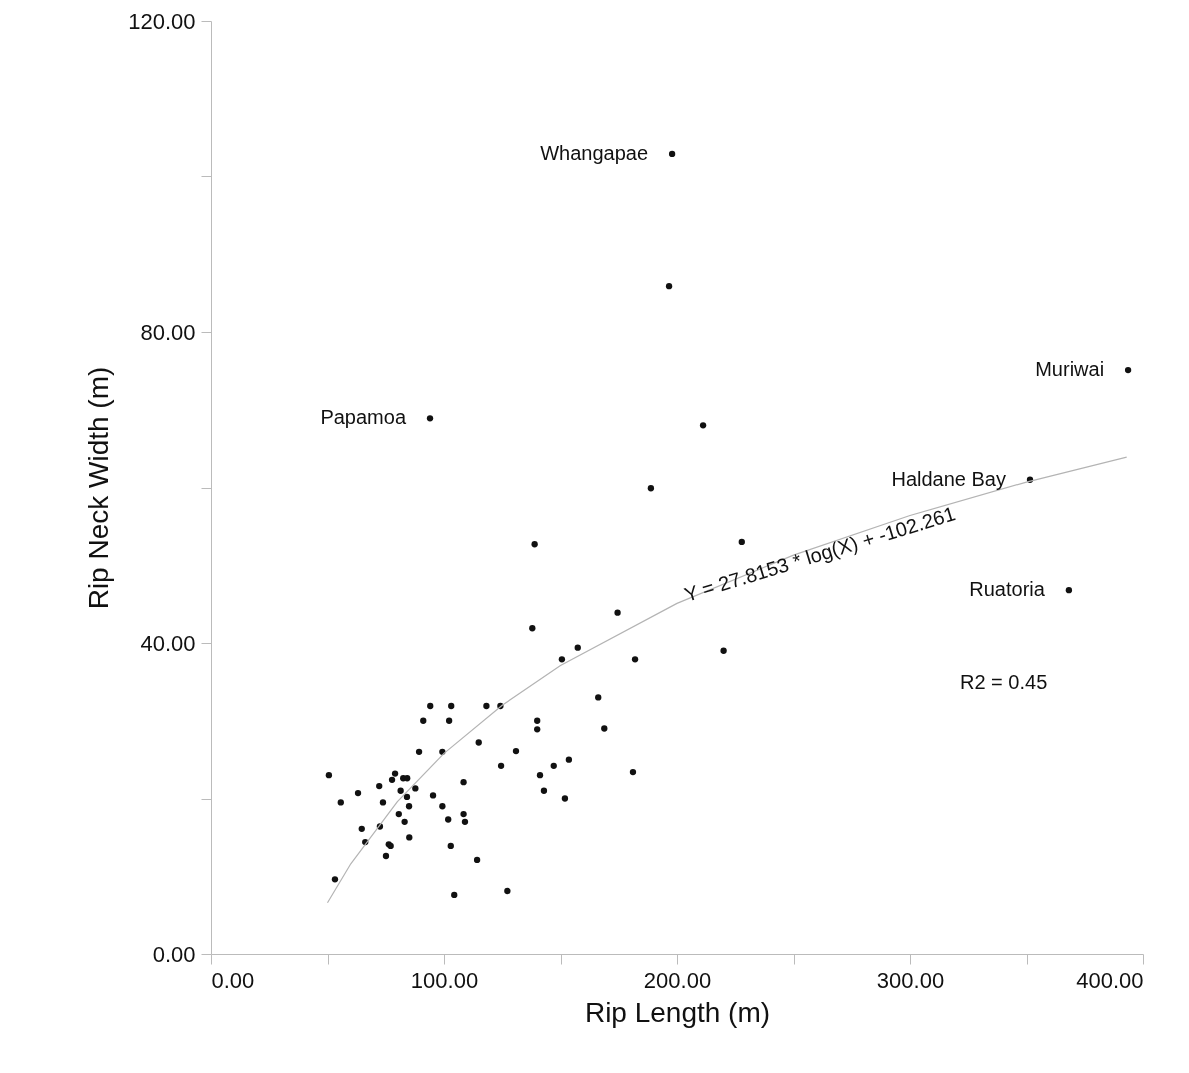 This screenshot has height=1073, width=1189. What do you see at coordinates (444, 980) in the screenshot?
I see `x-tick-label: 100.00` at bounding box center [444, 980].